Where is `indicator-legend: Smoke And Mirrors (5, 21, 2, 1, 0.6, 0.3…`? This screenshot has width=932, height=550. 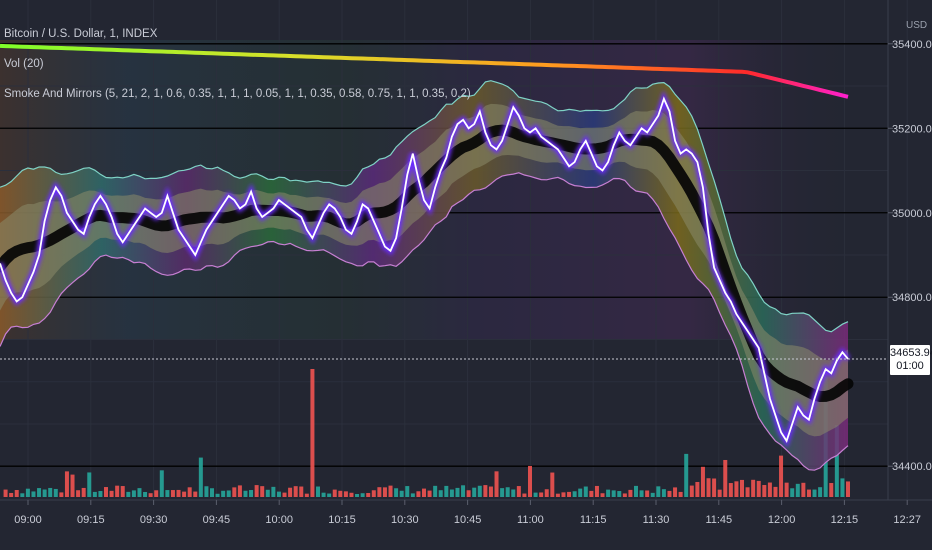
indicator-legend: Smoke And Mirrors (5, 21, 2, 1, 0.6, 0.3… is located at coordinates (237, 94).